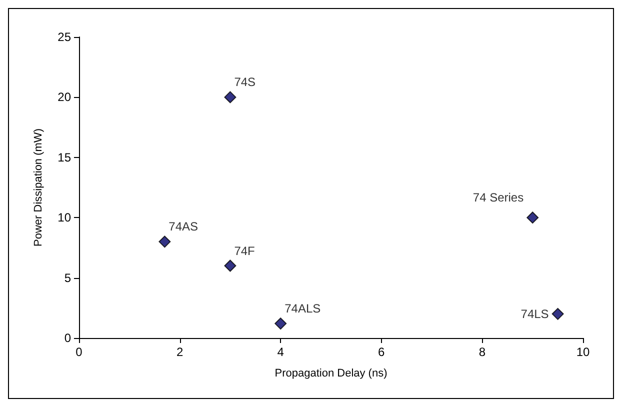 The width and height of the screenshot is (626, 411). I want to click on y-tick-label: 10, so click(65, 217).